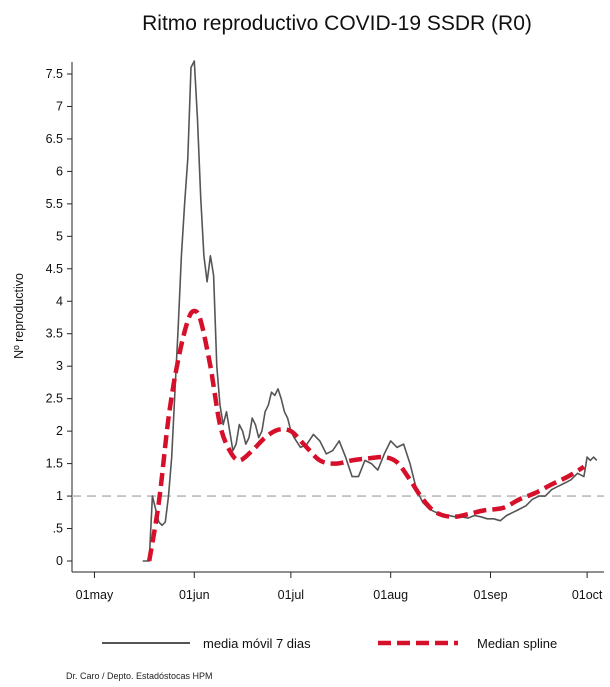 The image size is (610, 687). Describe the element at coordinates (59, 317) in the screenshot. I see `y-axis-ticks: 0 .5 1 1.5 2 2.5 3 3.5 4 4.5 5 5.5 6 6.5 7 7.5` at that location.